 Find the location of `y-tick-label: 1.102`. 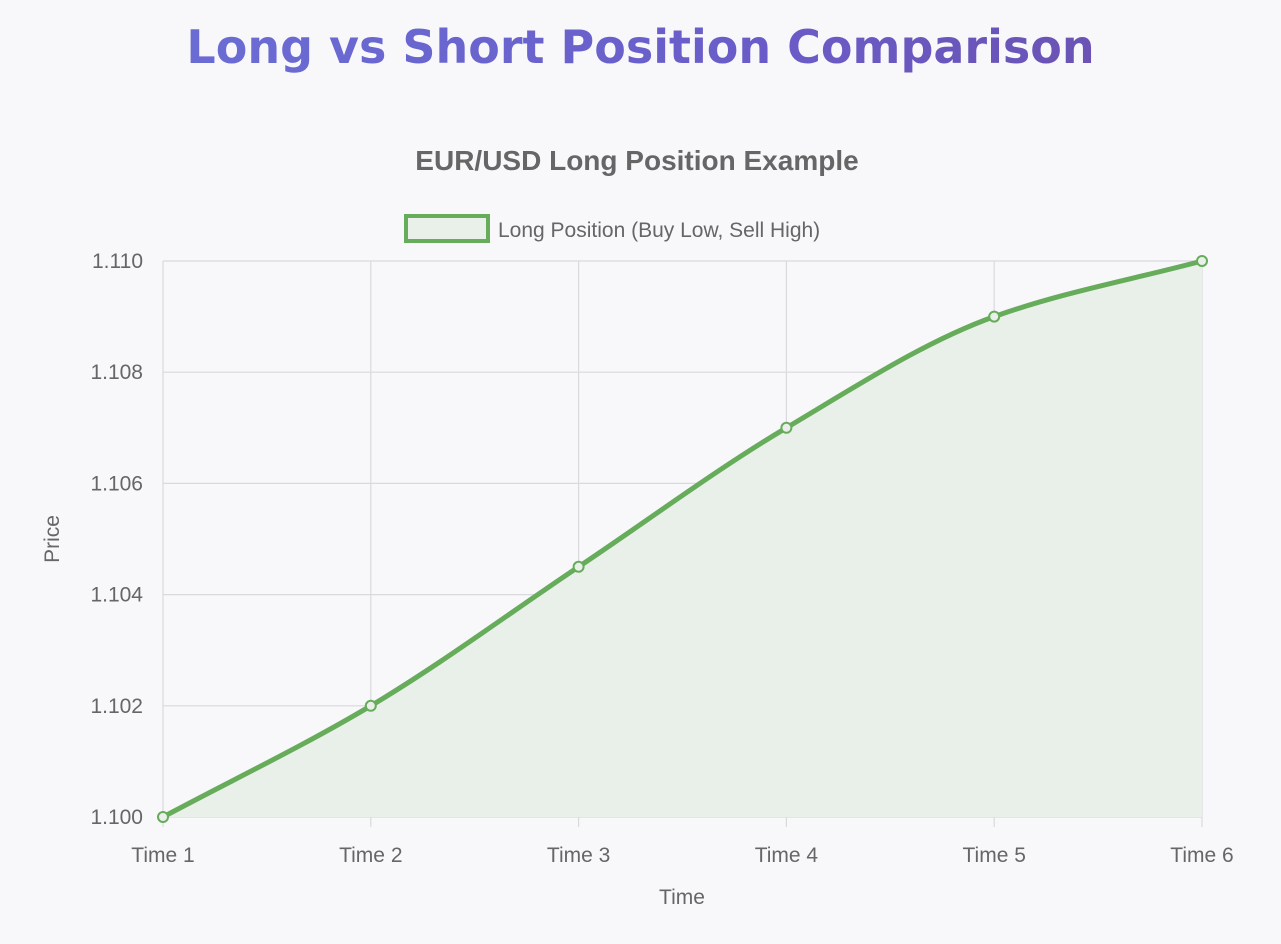

y-tick-label: 1.102 is located at coordinates (116, 706).